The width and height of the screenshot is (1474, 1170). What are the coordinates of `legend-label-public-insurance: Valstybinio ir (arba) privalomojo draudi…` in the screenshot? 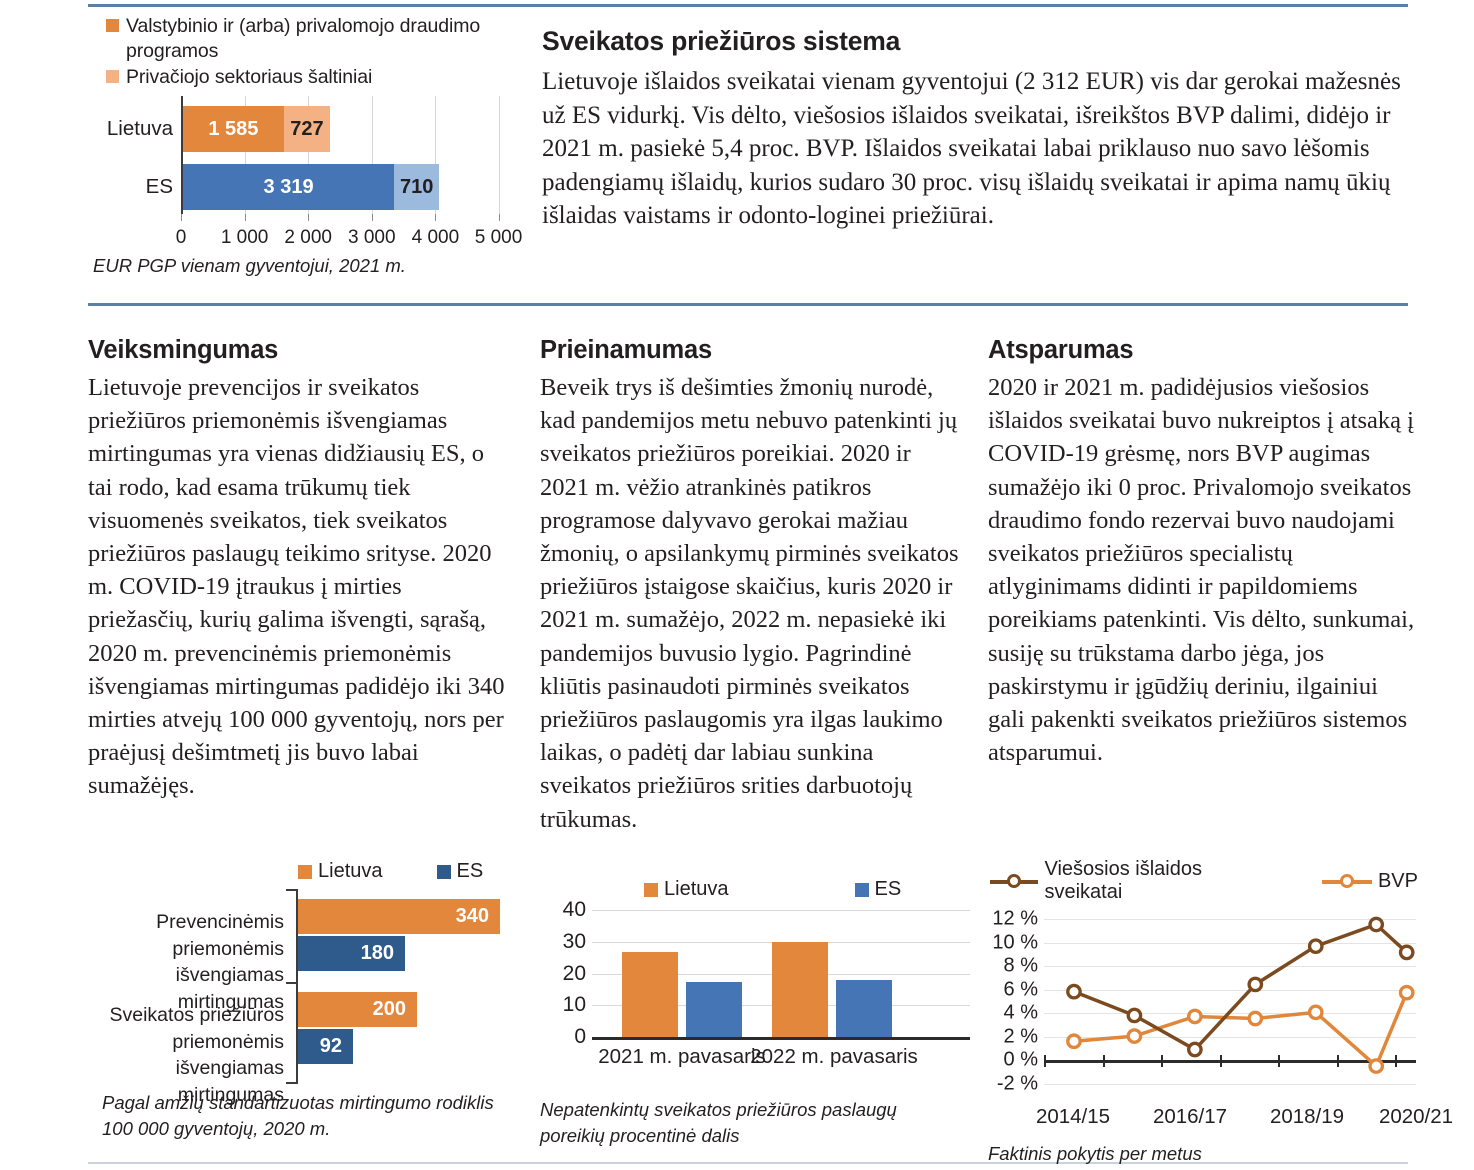 It's located at (303, 38).